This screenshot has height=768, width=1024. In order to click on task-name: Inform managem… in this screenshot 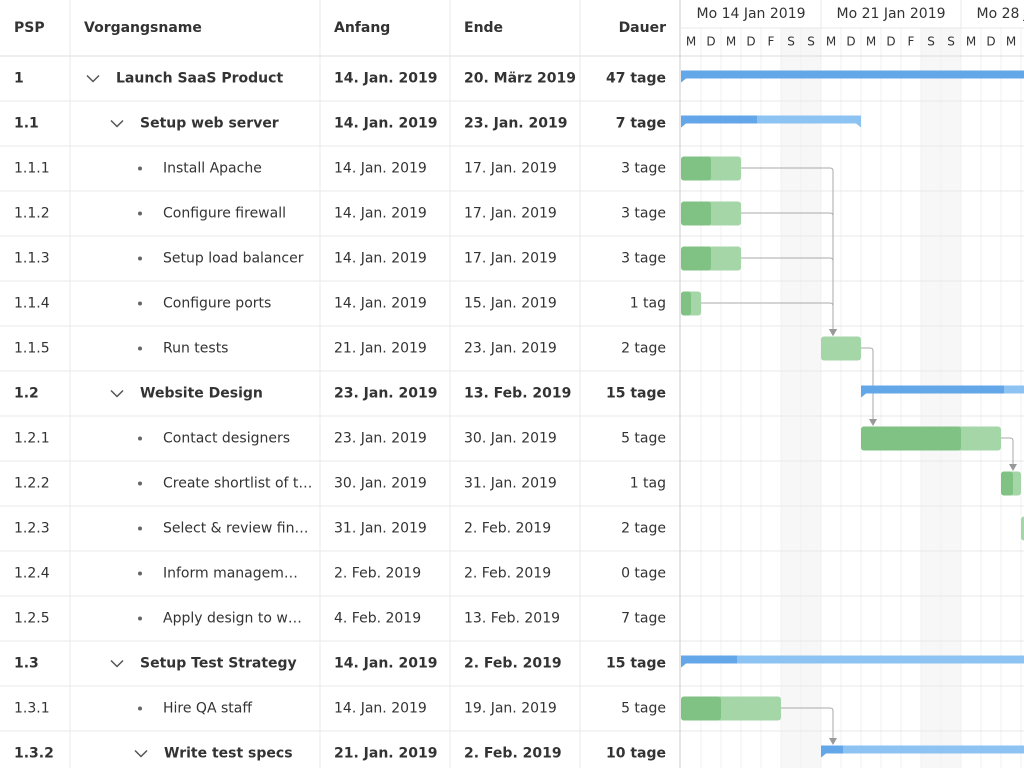, I will do `click(230, 574)`.